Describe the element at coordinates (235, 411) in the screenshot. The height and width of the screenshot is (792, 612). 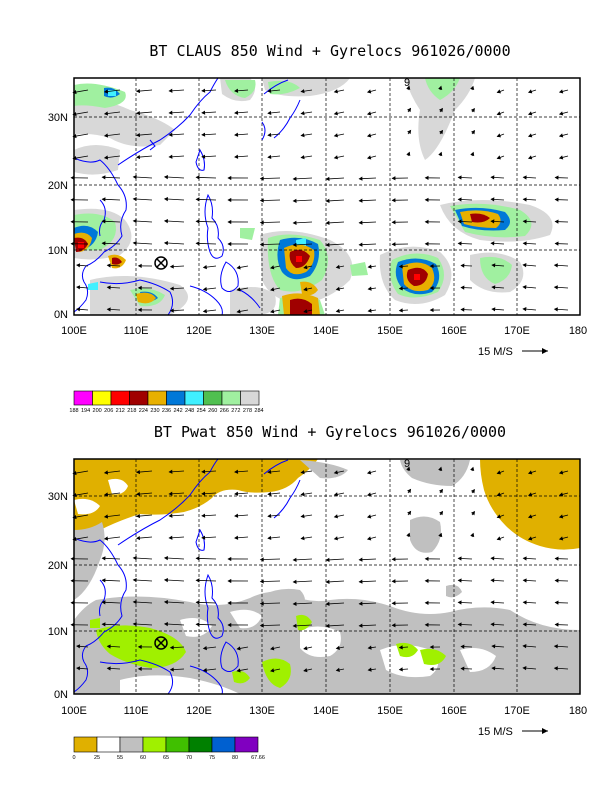
I see `colorbar-label: 272` at that location.